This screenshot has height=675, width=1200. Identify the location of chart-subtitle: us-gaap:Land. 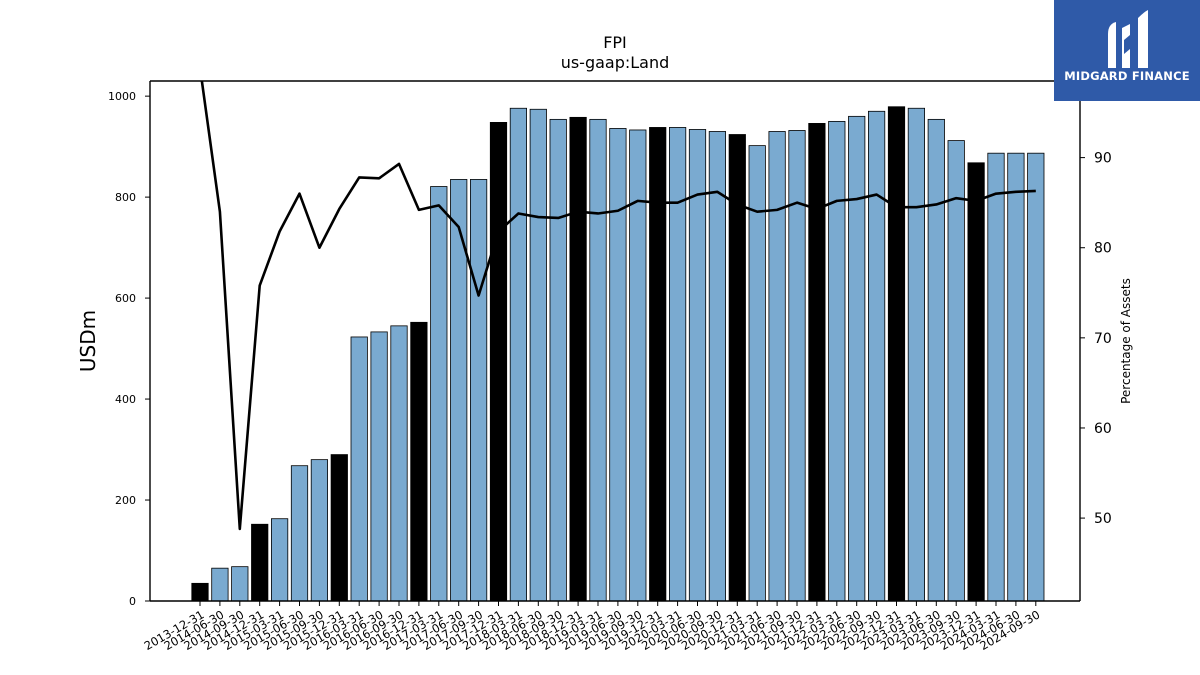
(615, 62).